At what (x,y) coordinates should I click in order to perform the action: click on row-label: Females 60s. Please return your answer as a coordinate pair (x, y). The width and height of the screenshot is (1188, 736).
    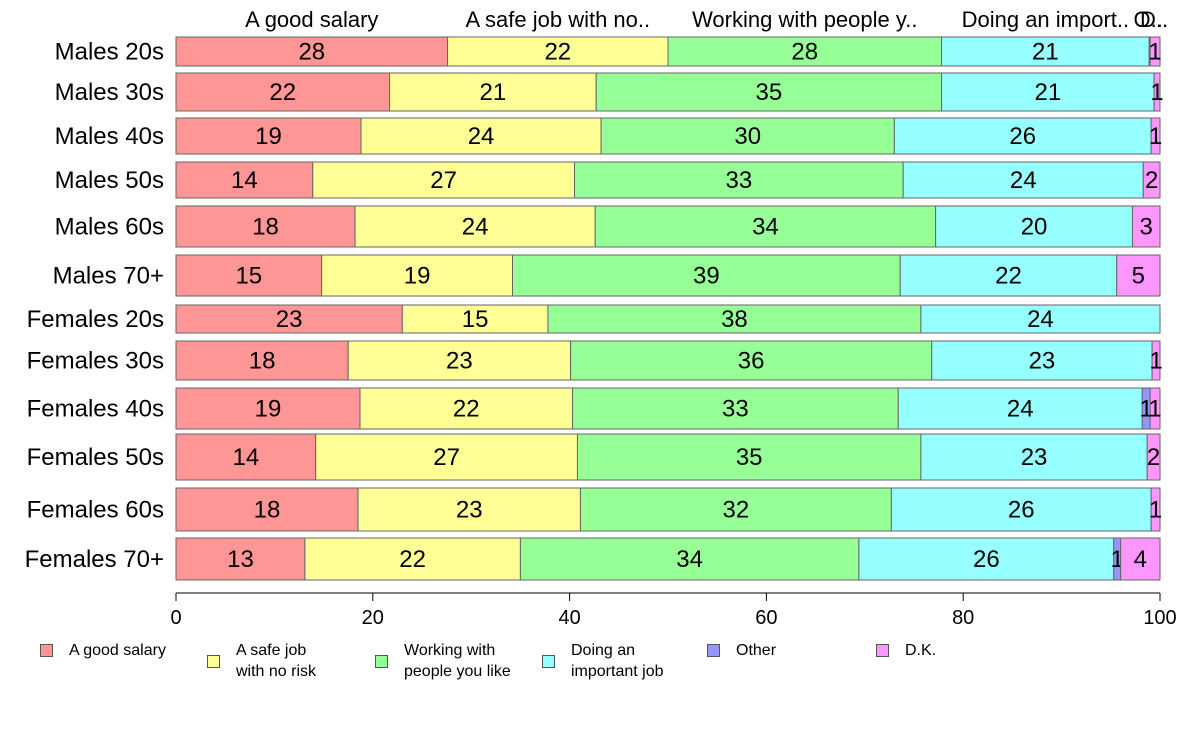
    Looking at the image, I should click on (95, 510).